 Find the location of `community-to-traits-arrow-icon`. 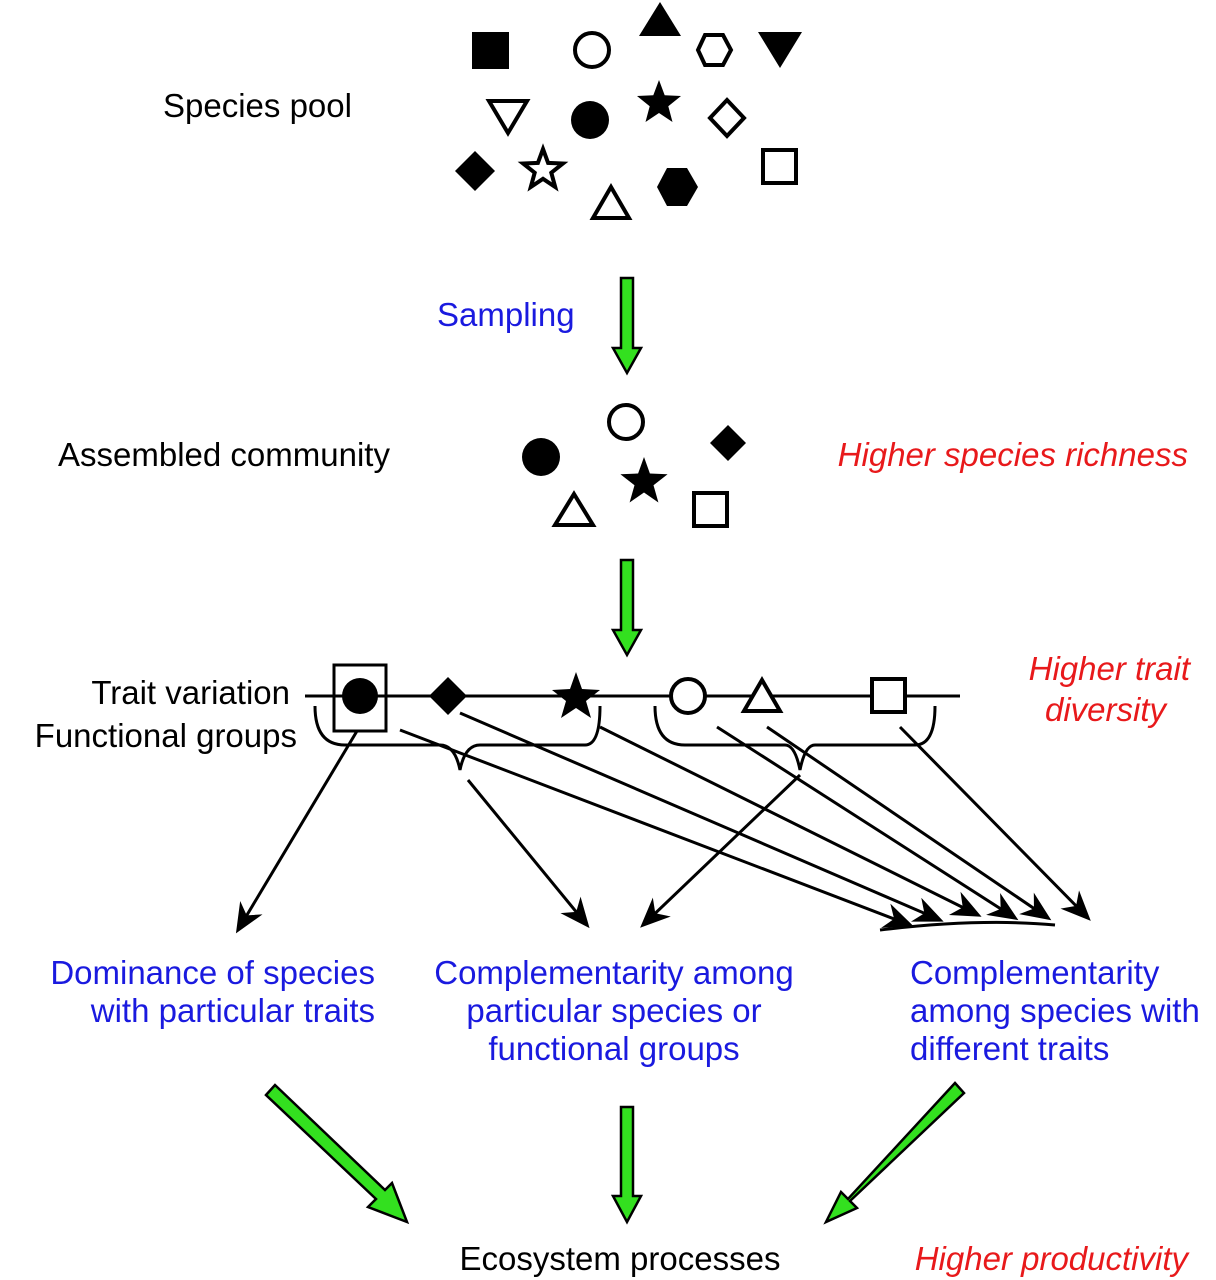

community-to-traits-arrow-icon is located at coordinates (627, 608).